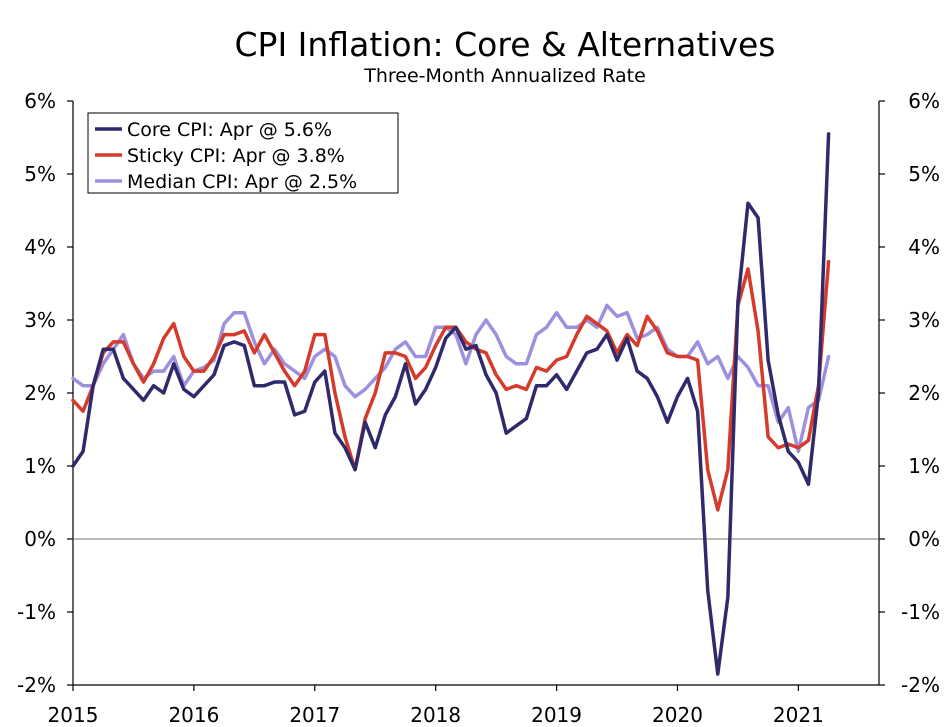 This screenshot has height=727, width=947. I want to click on y-tick-label-left: 3%, so click(40, 320).